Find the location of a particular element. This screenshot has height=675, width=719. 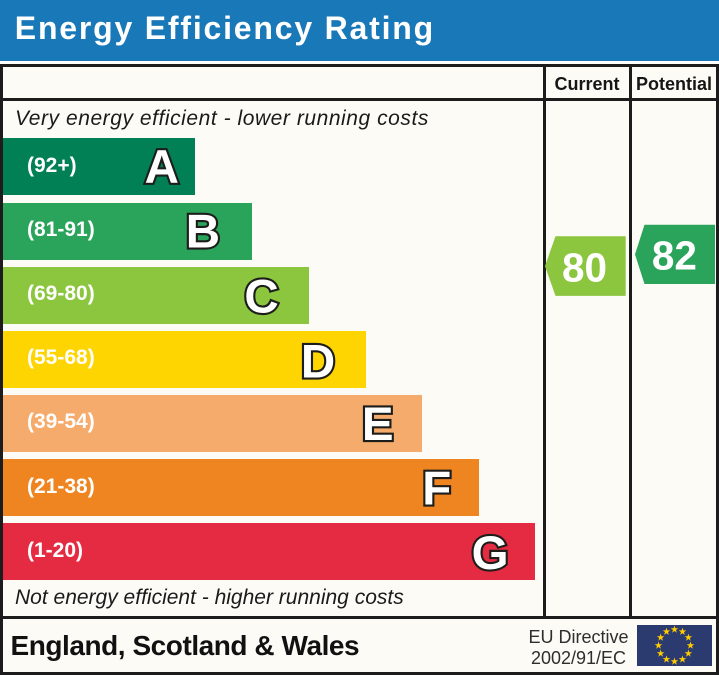

svg-text: G is located at coordinates (490, 553).